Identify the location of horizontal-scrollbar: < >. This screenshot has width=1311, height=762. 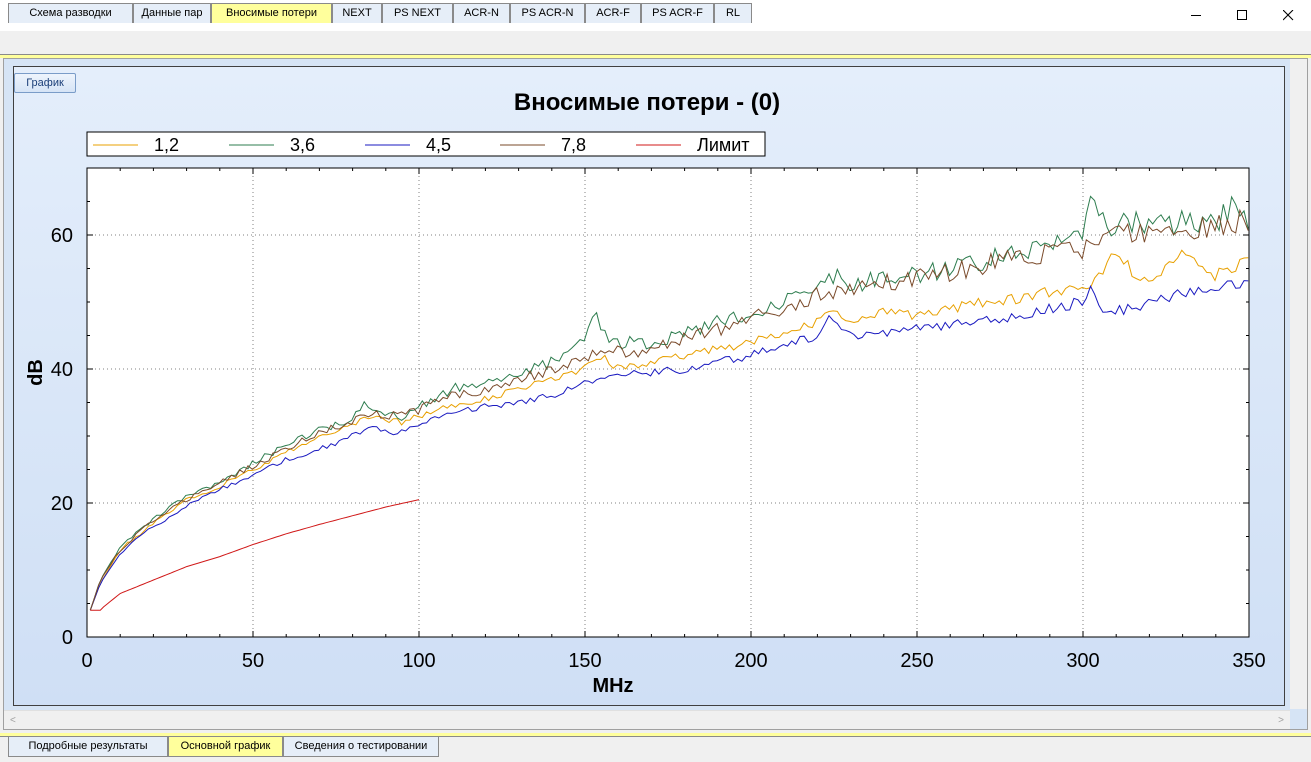
(647, 719).